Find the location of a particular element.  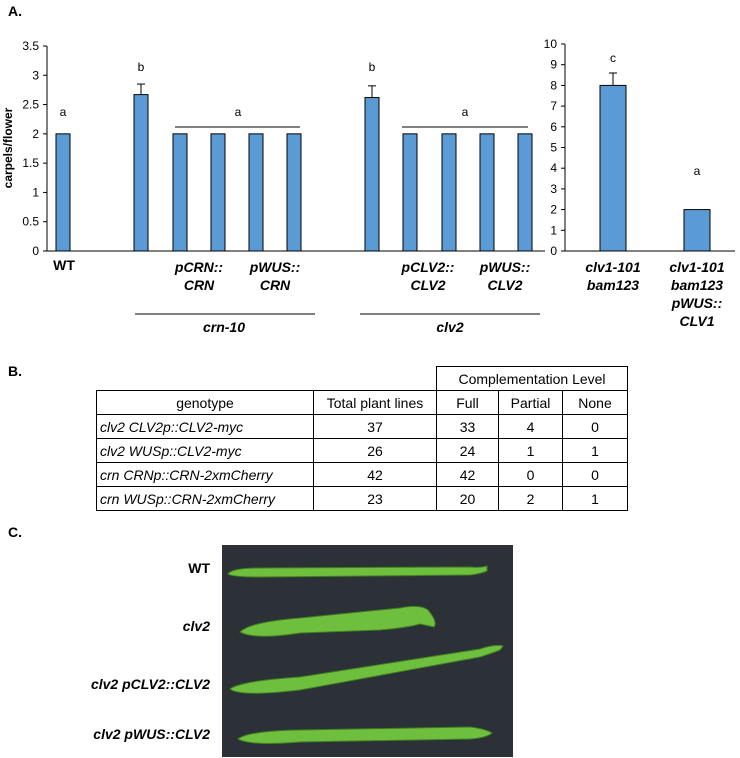

significance-letter: c is located at coordinates (613, 58).